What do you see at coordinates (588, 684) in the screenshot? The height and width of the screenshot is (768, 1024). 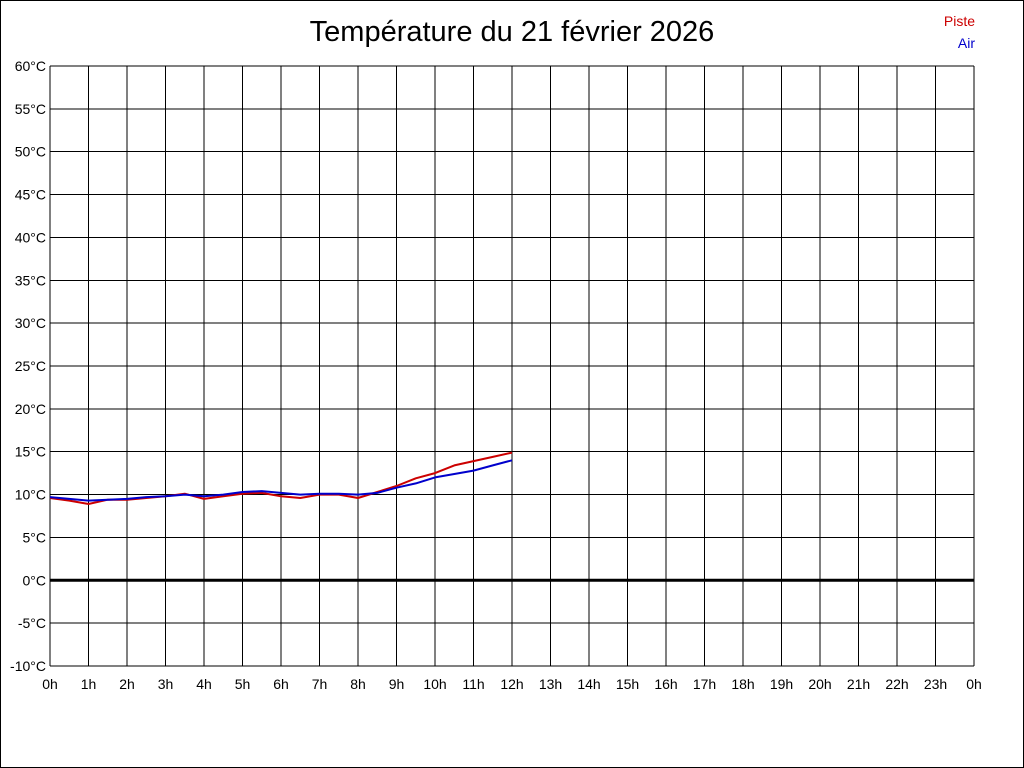 I see `x-tick-label: 14h` at bounding box center [588, 684].